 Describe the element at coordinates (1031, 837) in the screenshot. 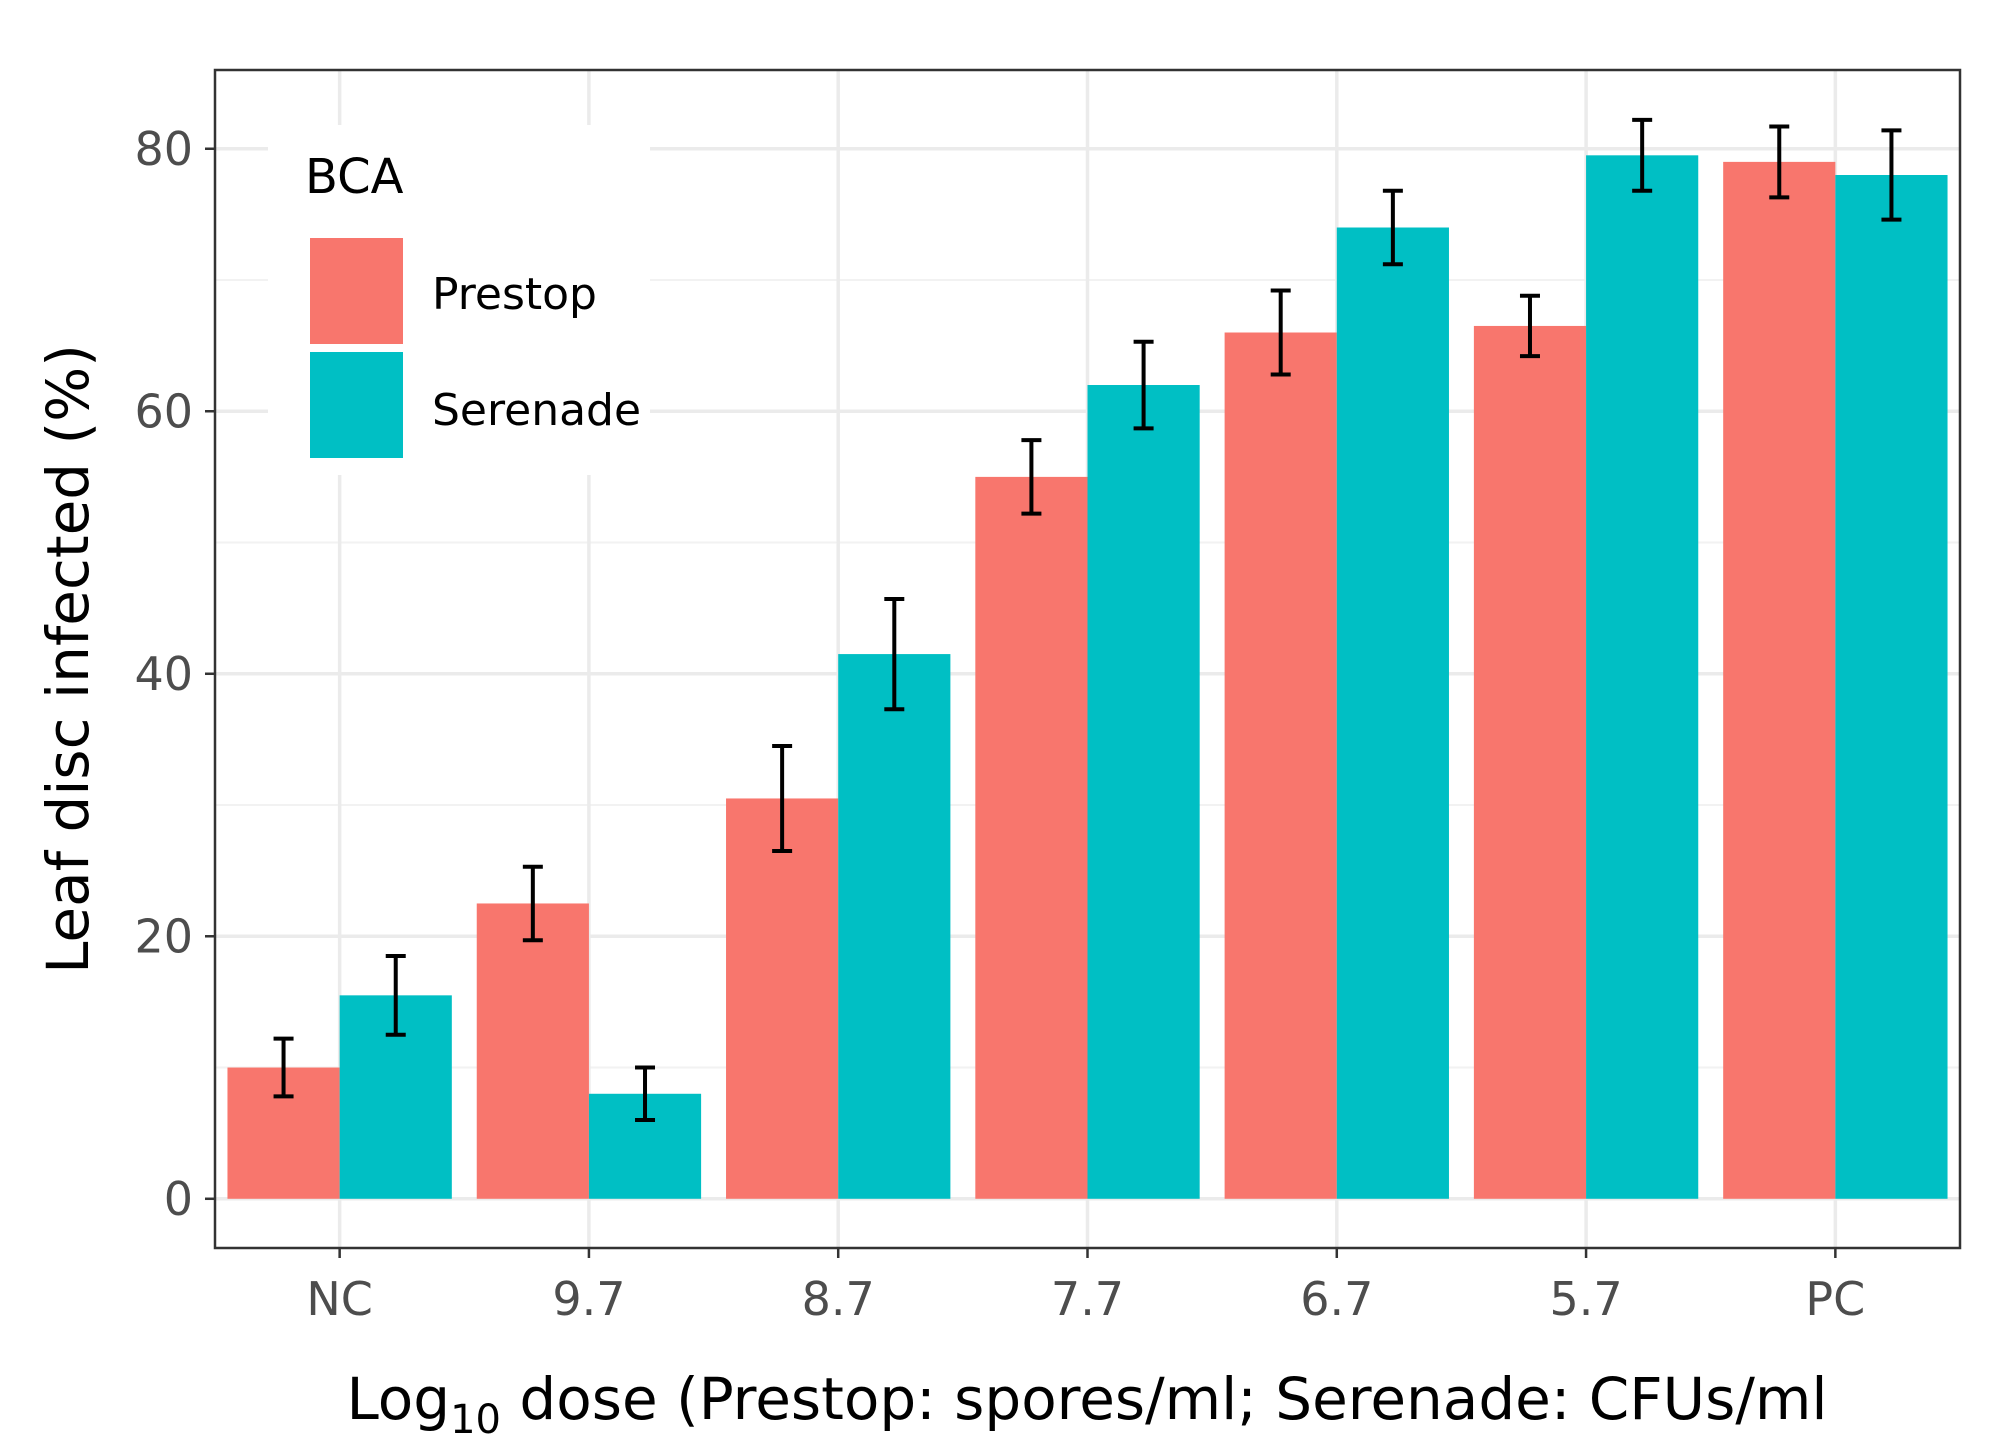

I see `bar-prestop-7.7` at that location.